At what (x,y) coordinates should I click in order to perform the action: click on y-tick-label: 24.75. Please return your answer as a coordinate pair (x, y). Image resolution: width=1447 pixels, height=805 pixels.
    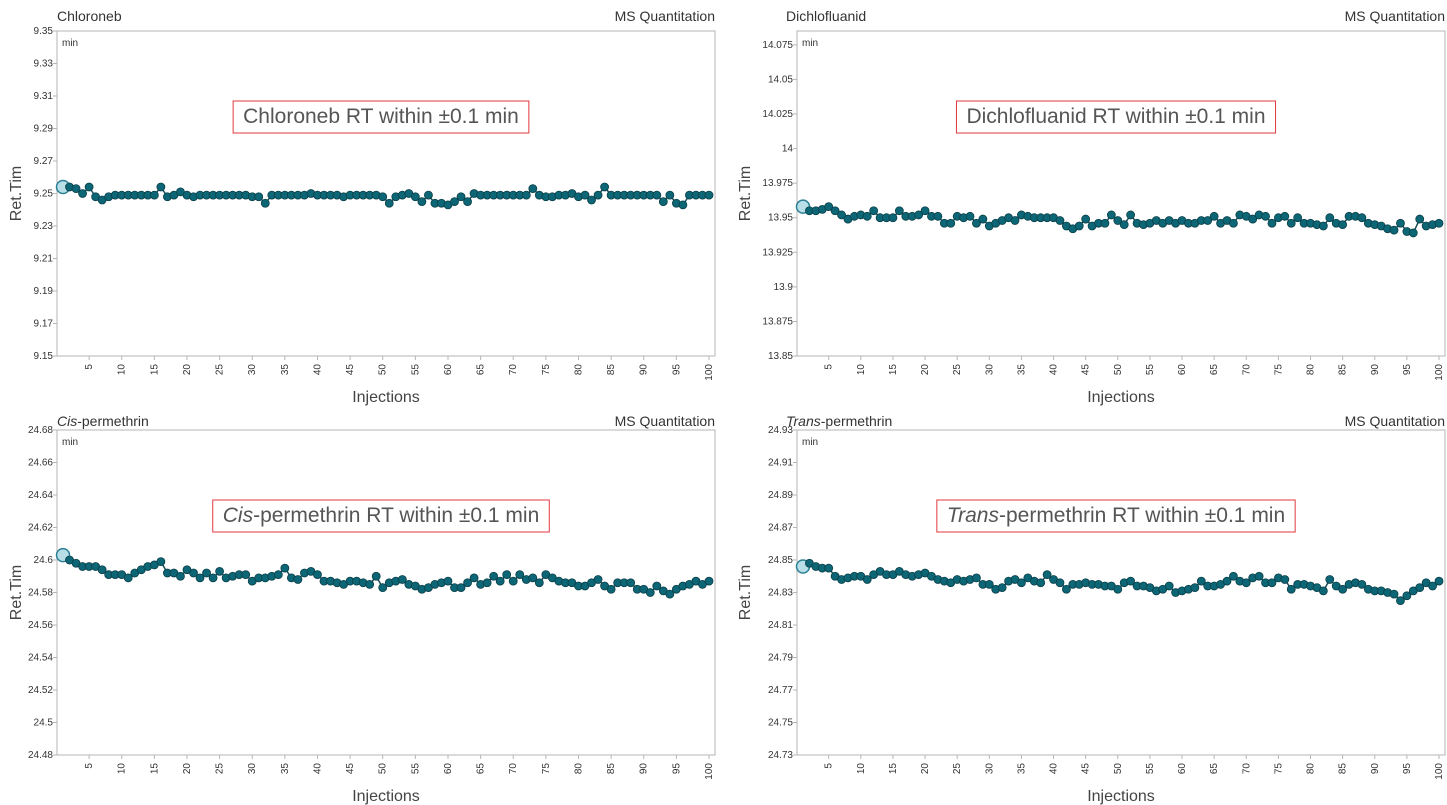
    Looking at the image, I should click on (780, 723).